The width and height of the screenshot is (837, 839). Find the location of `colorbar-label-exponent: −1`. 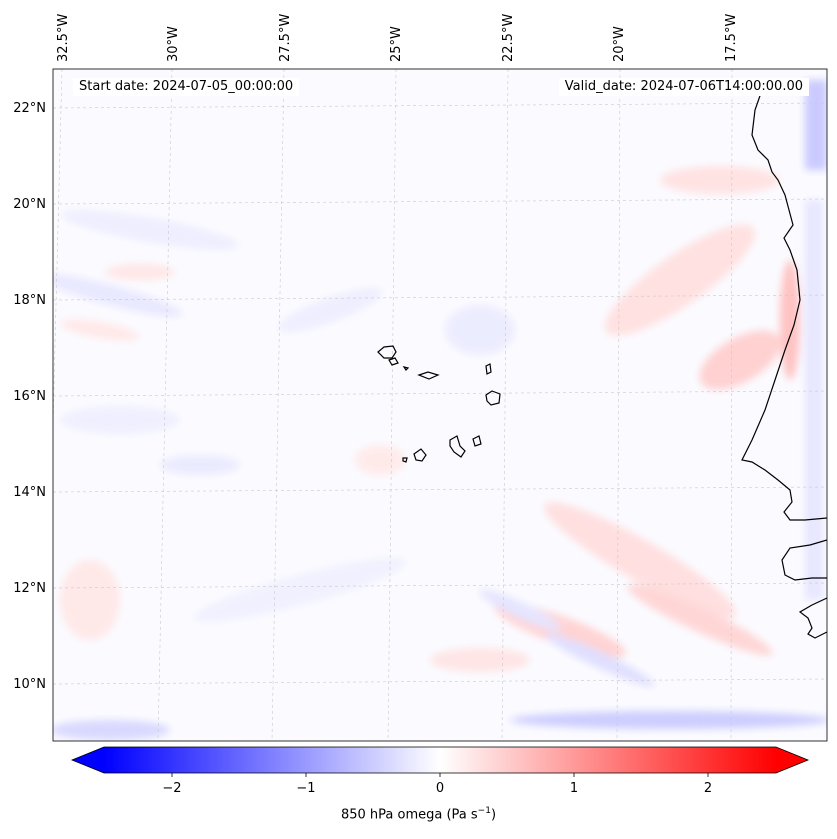

colorbar-label-exponent: −1 is located at coordinates (484, 811).